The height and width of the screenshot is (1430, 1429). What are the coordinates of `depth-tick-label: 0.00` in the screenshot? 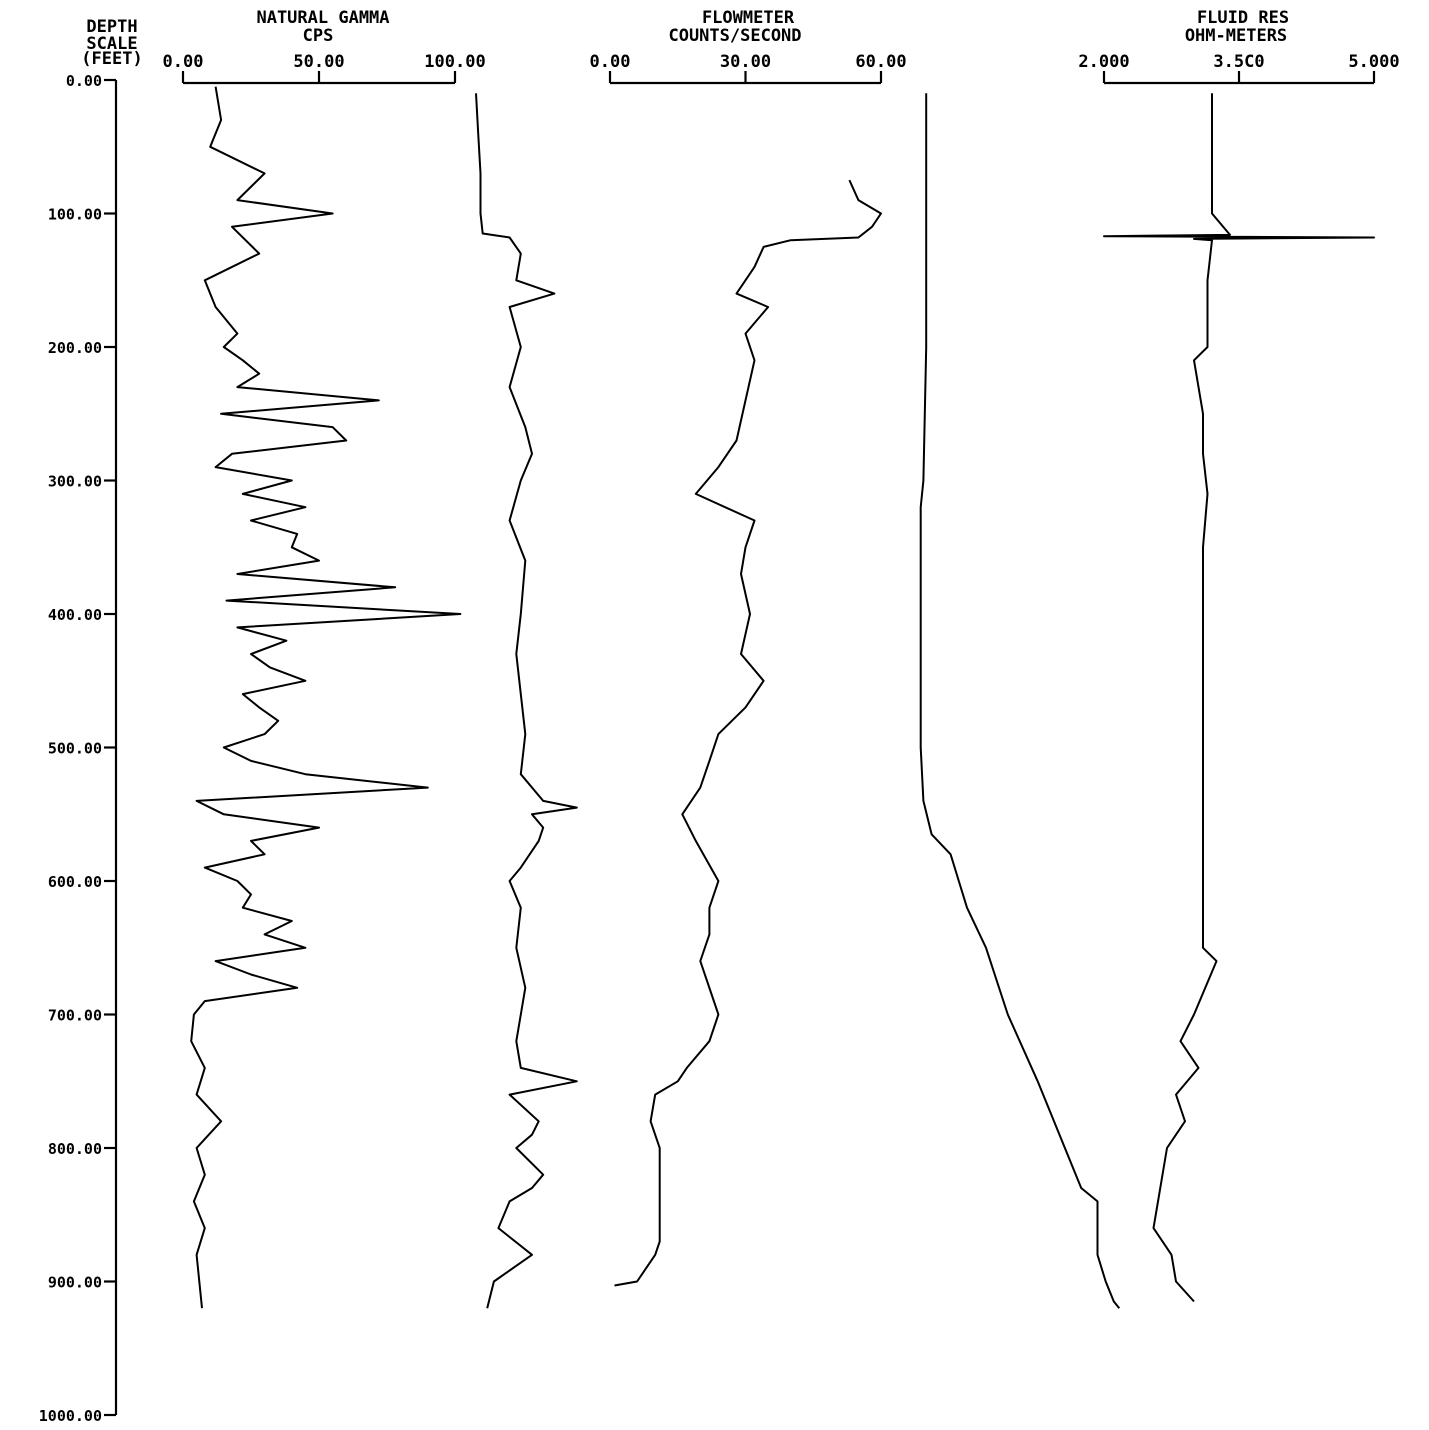 It's located at (84, 81).